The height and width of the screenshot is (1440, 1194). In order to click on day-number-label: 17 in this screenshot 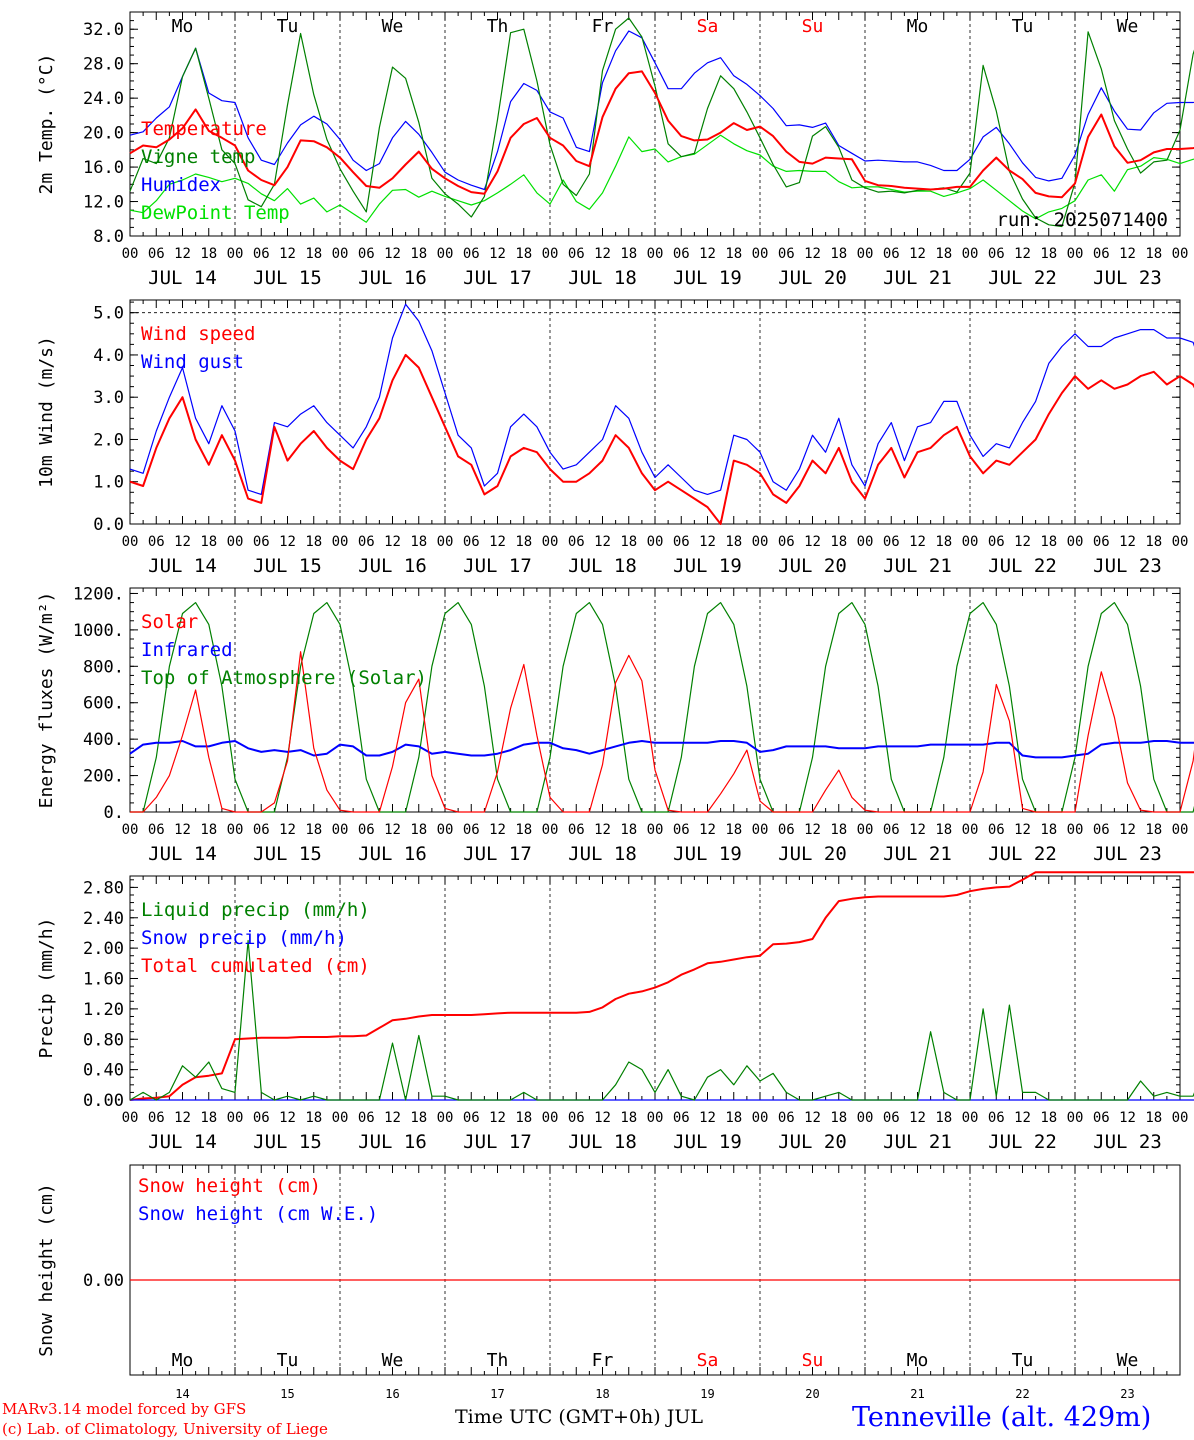, I will do `click(497, 1394)`.